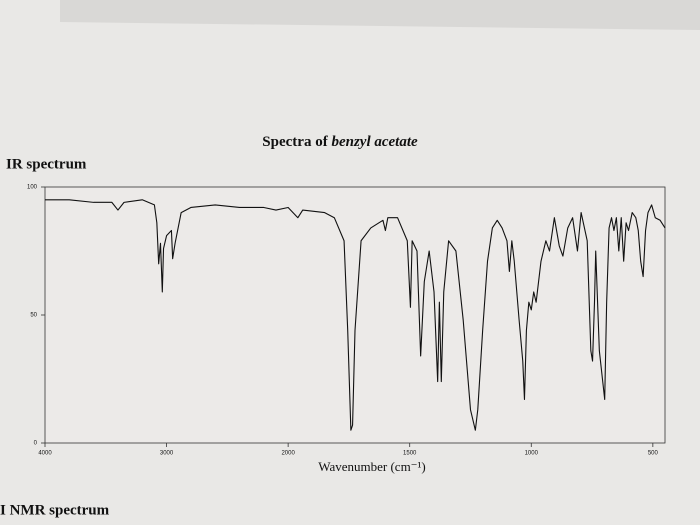 This screenshot has width=700, height=525. What do you see at coordinates (46, 164) in the screenshot?
I see `section-heading: IR spectrum` at bounding box center [46, 164].